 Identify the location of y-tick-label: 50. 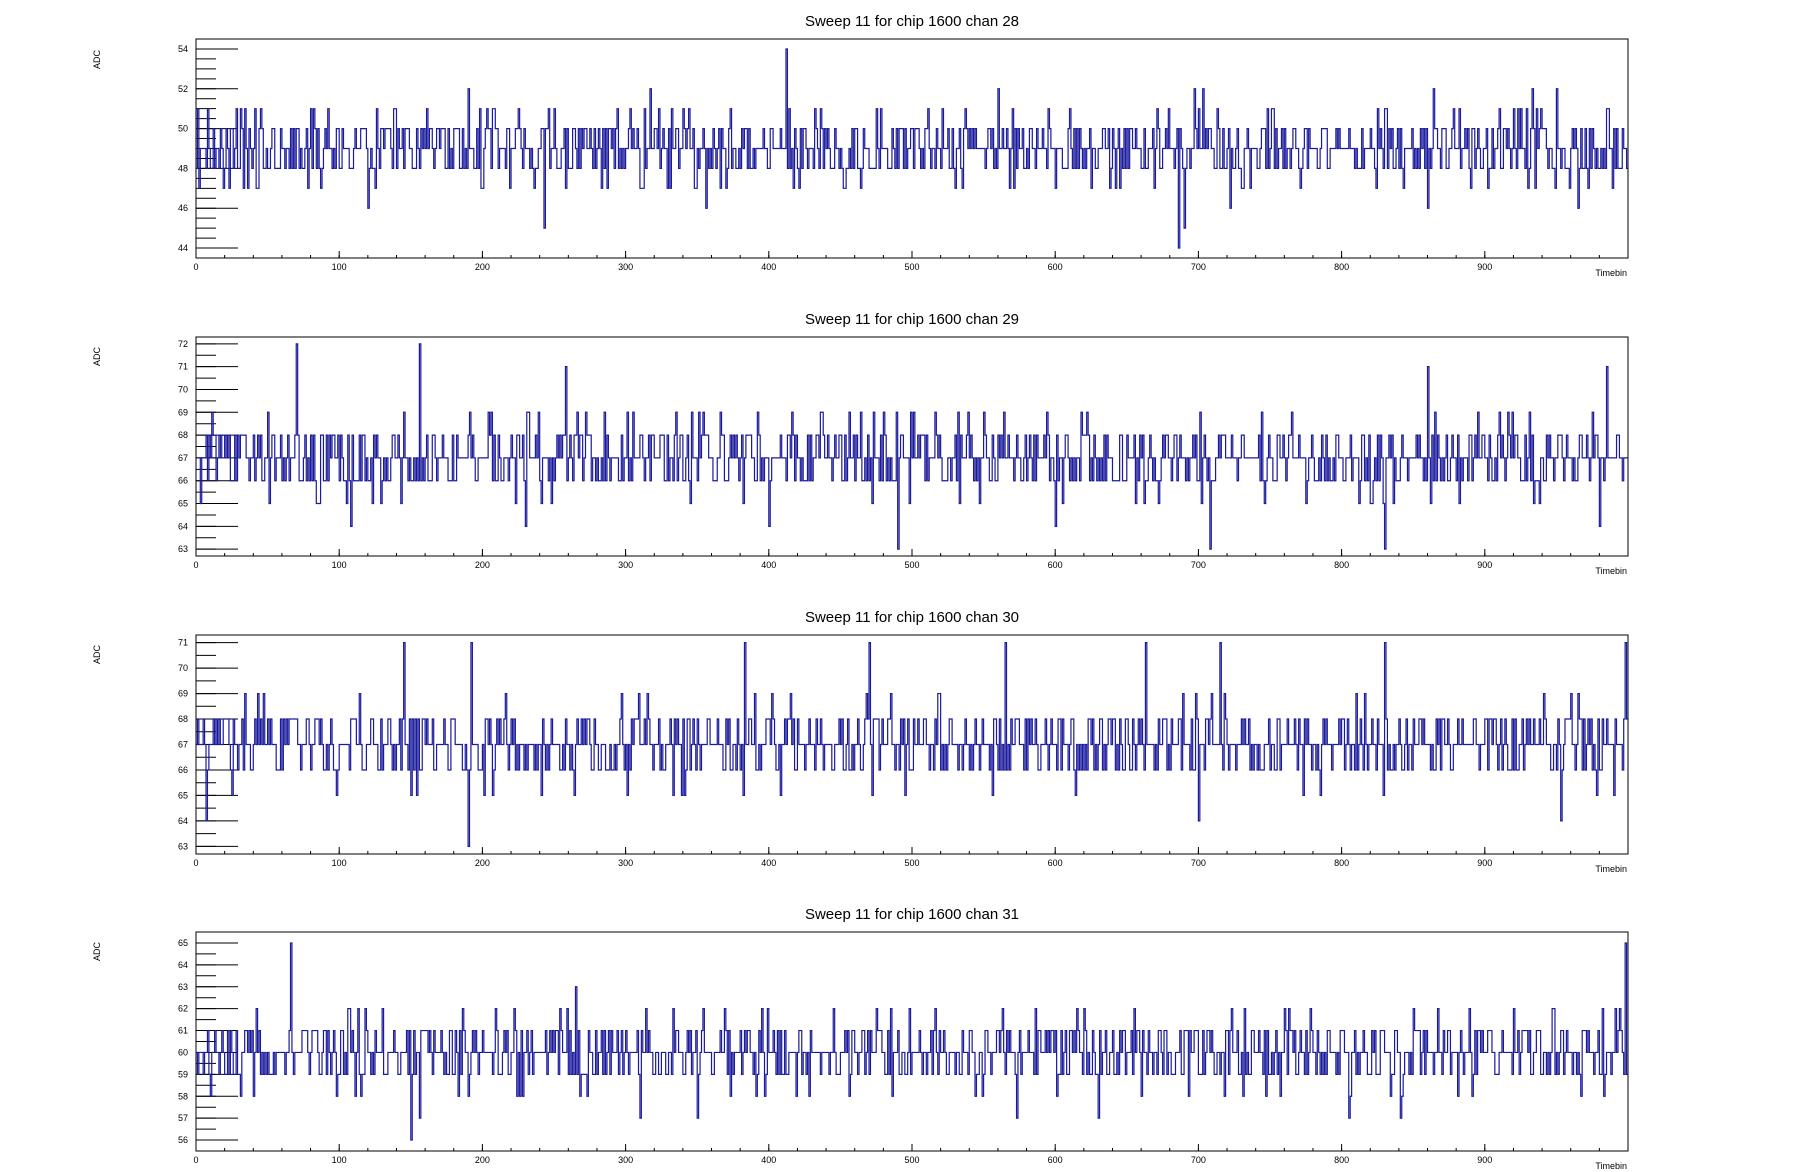
(183, 129).